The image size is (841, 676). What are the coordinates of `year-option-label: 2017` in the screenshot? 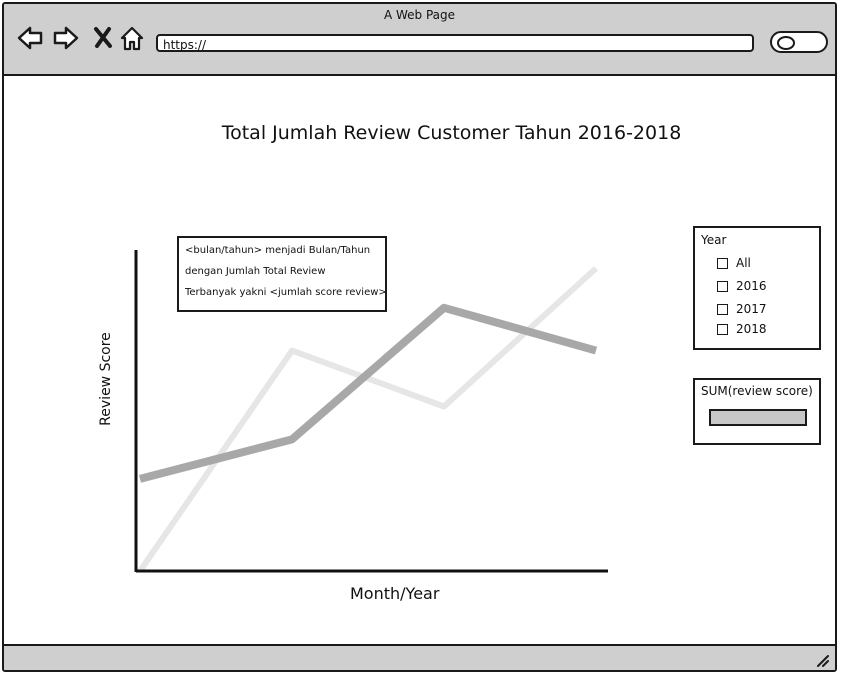 It's located at (751, 309).